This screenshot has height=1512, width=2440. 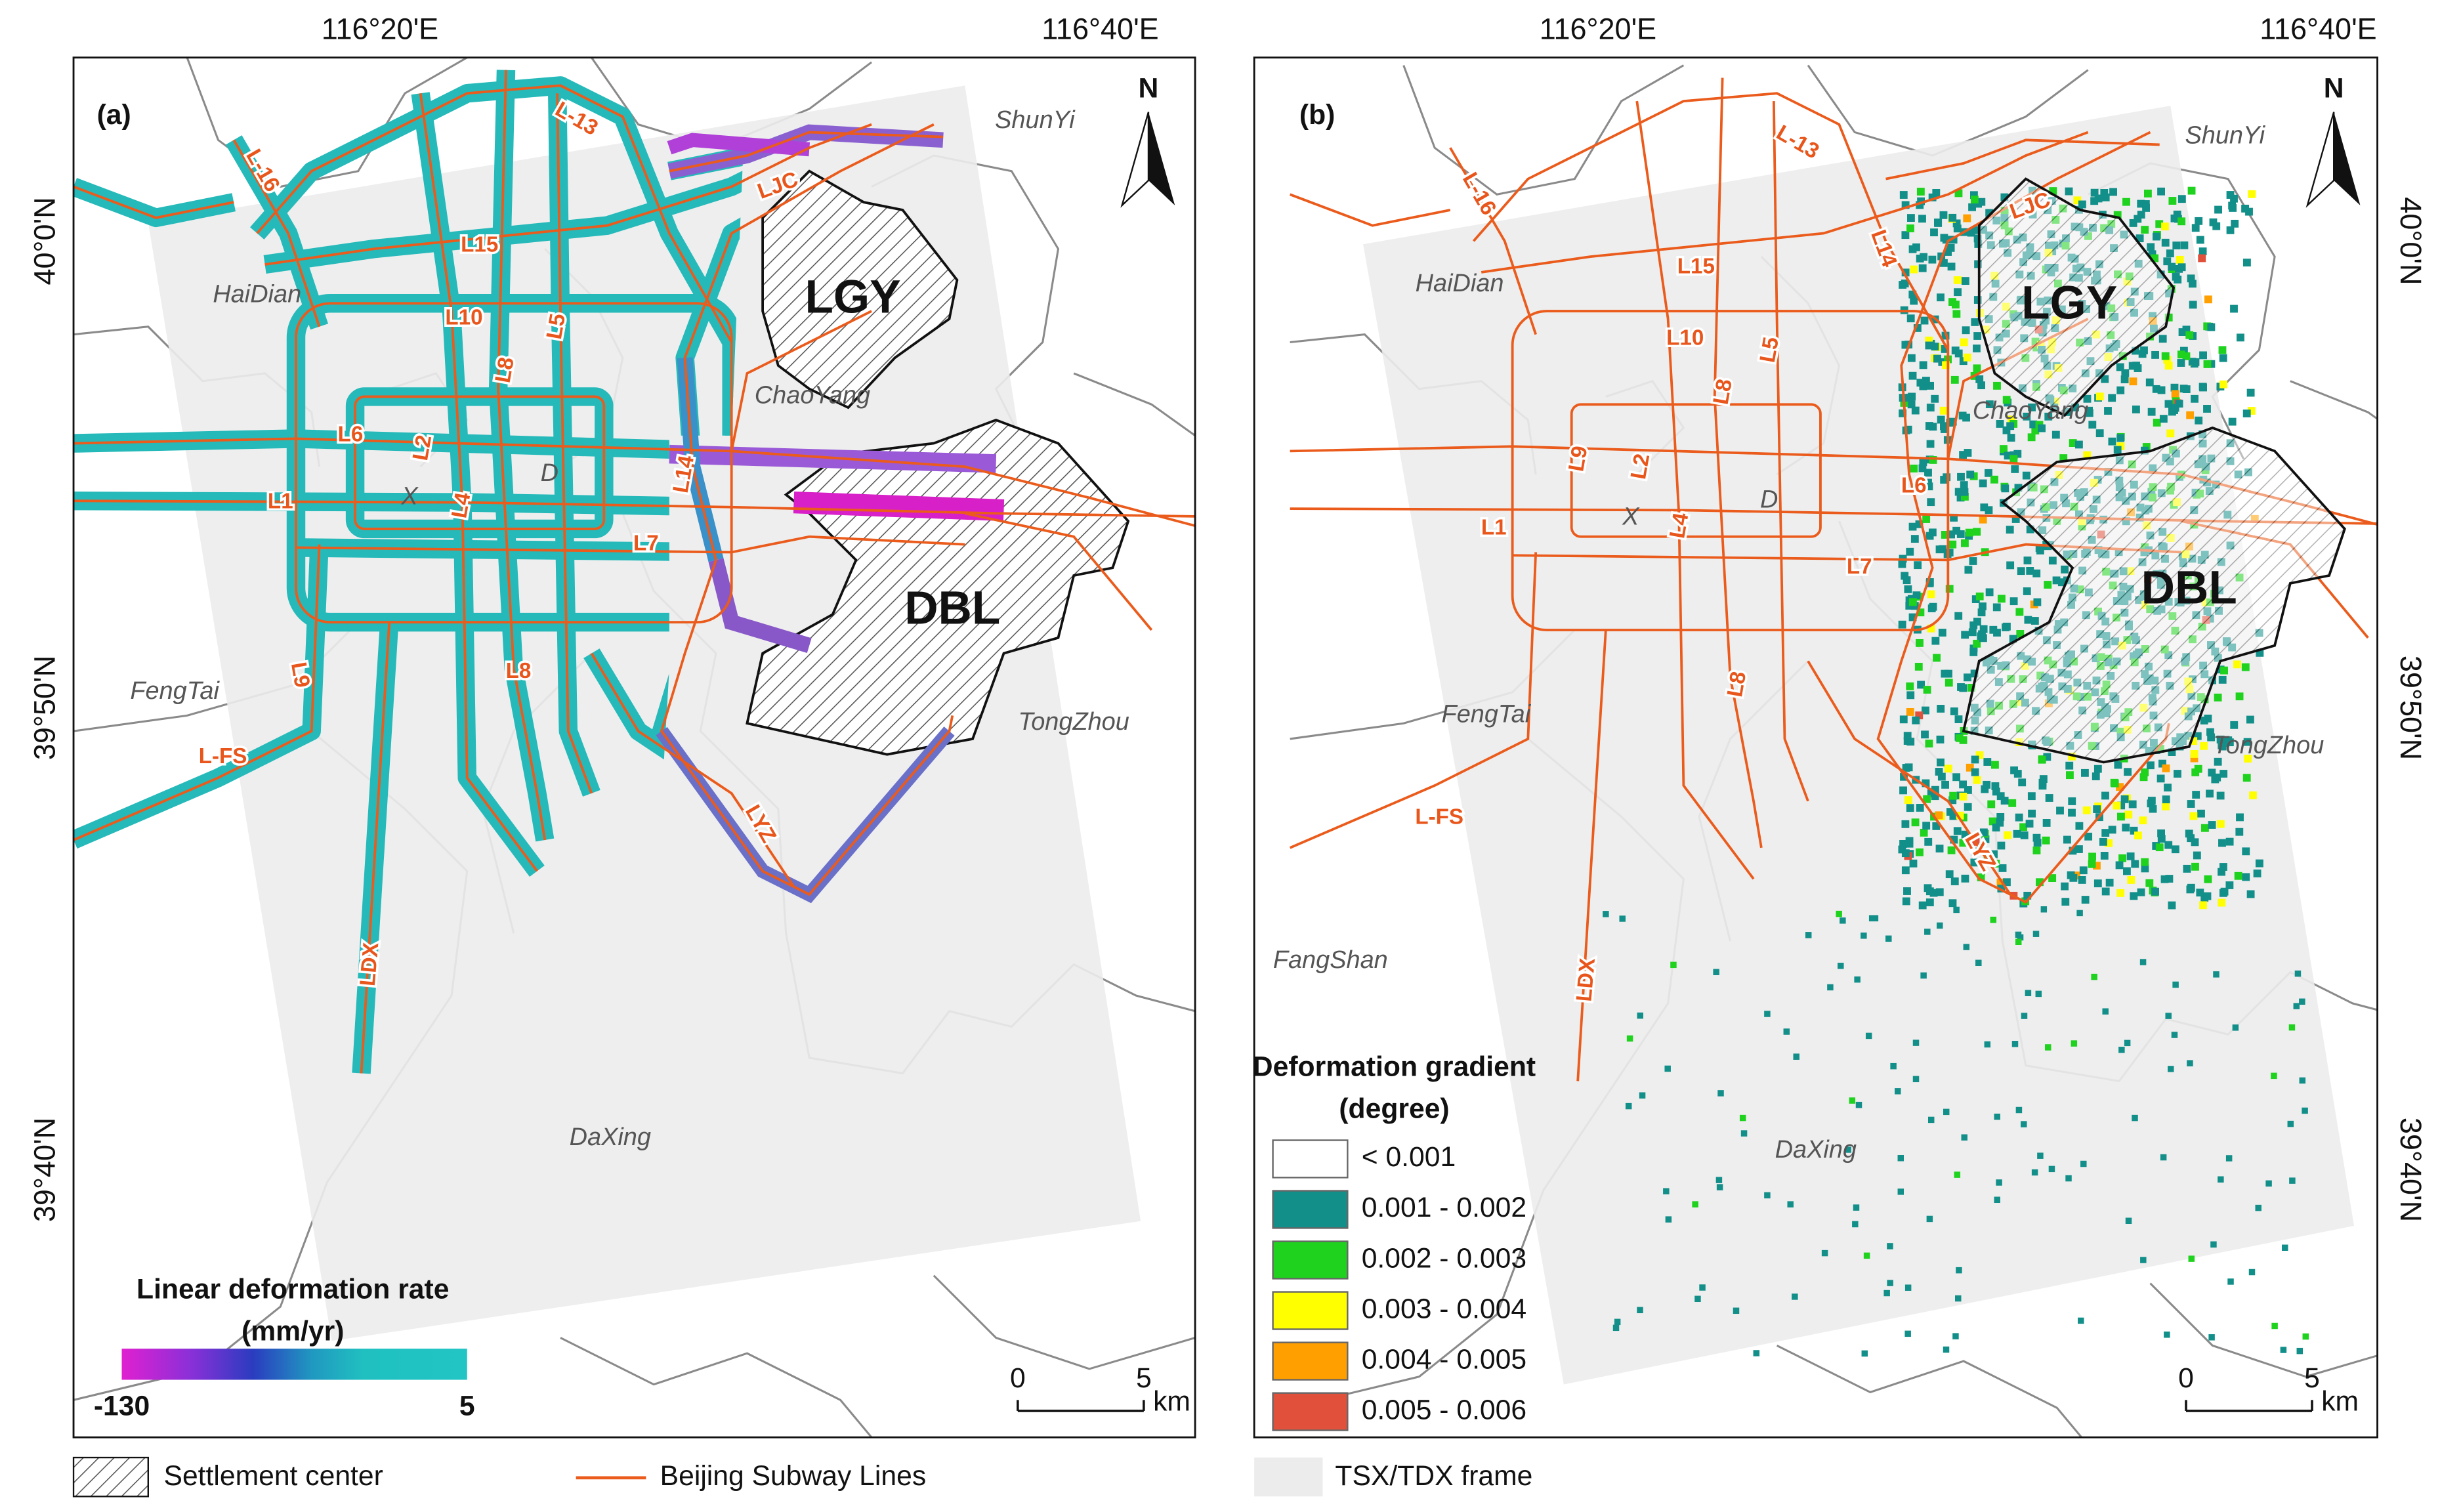 I want to click on place-name: ShunYi, so click(x=1035, y=120).